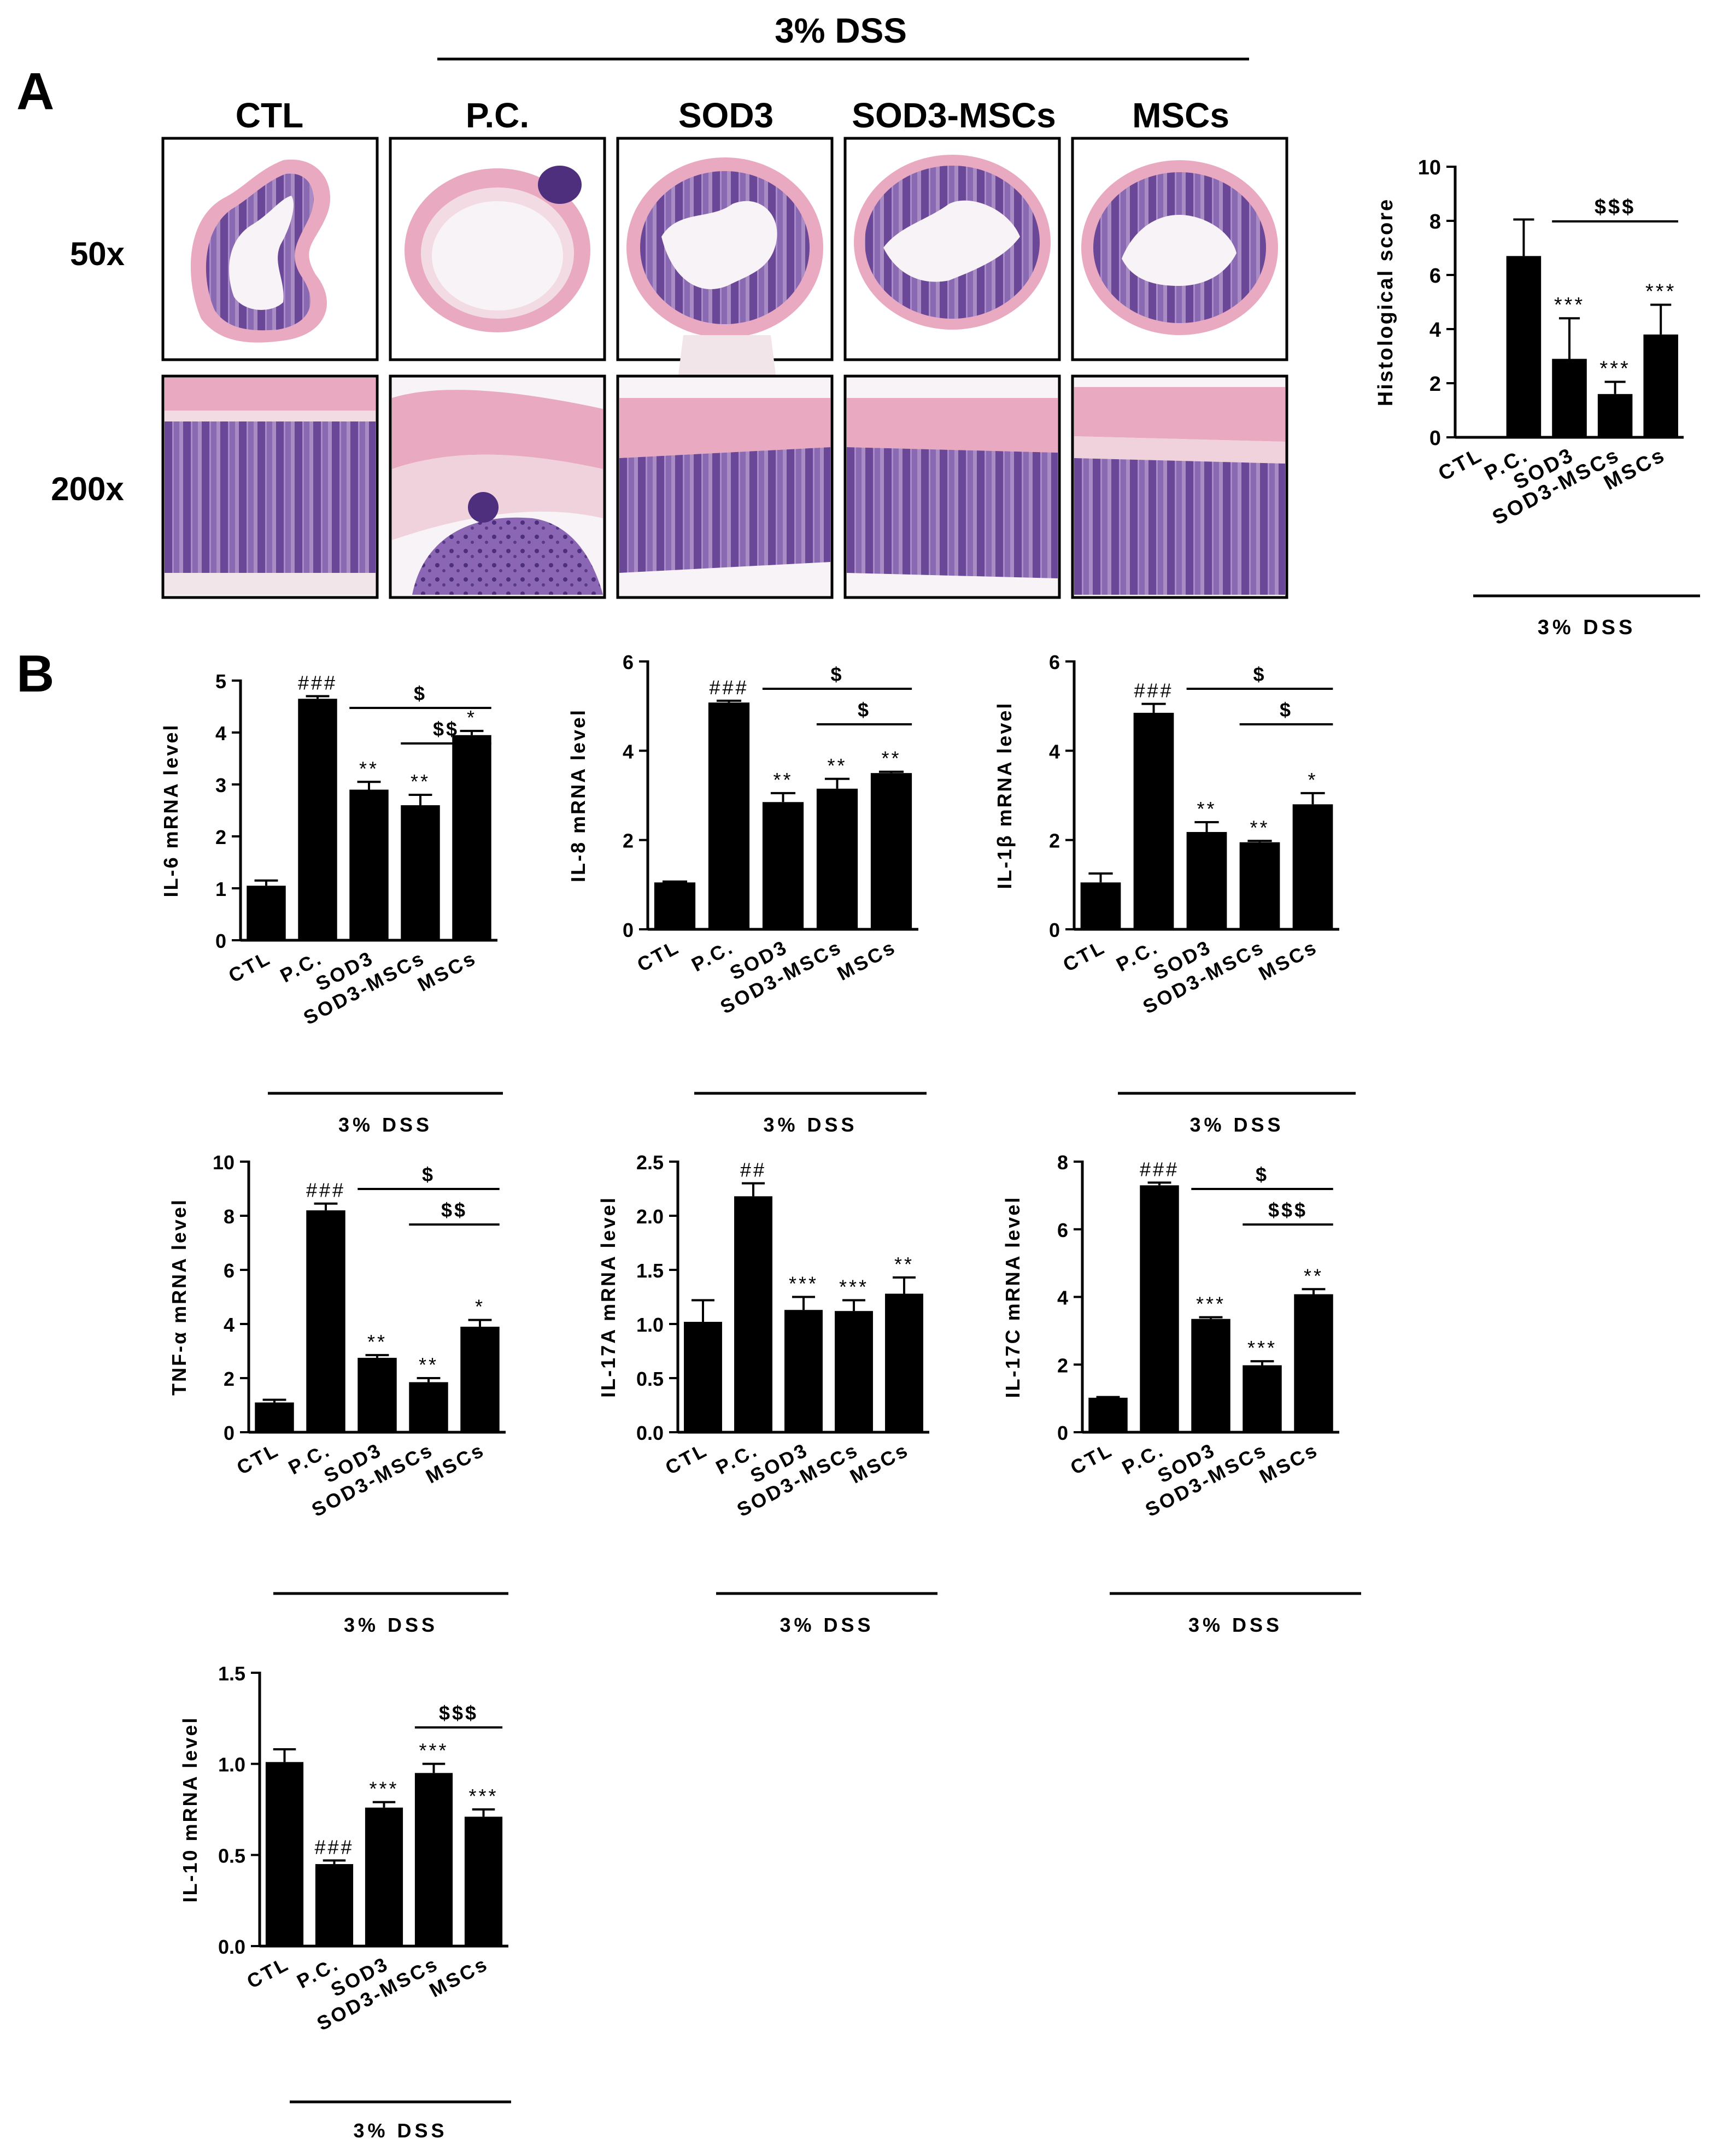 This screenshot has width=1717, height=2156. I want to click on panel-a-letter: A, so click(35, 91).